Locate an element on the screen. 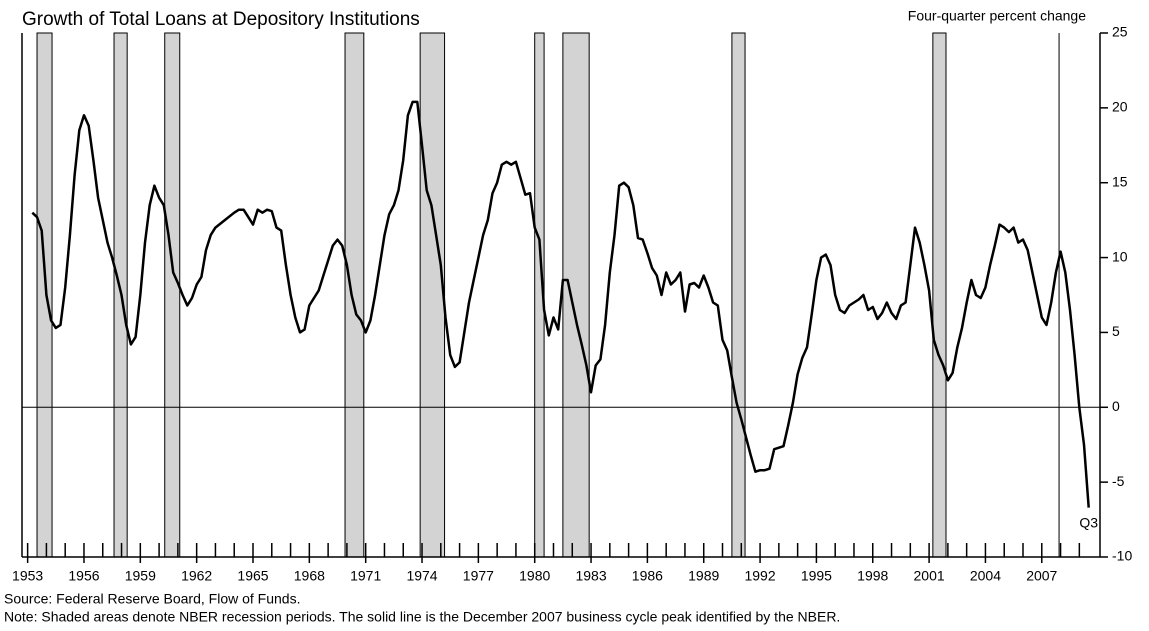 This screenshot has width=1149, height=631. x-tick-label: 2004 is located at coordinates (985, 576).